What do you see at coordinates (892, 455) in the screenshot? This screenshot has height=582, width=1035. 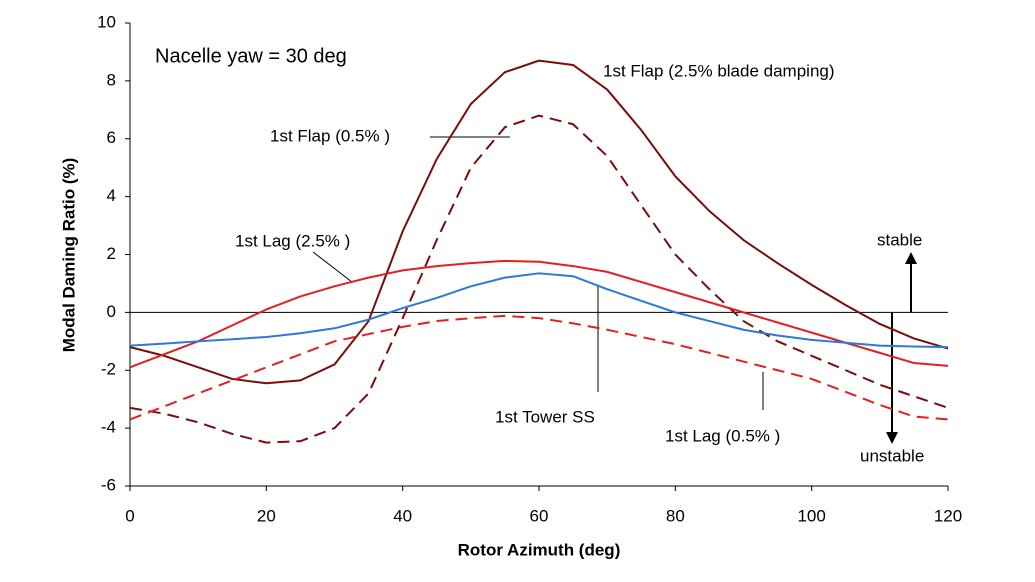 I see `annotation: unstable` at bounding box center [892, 455].